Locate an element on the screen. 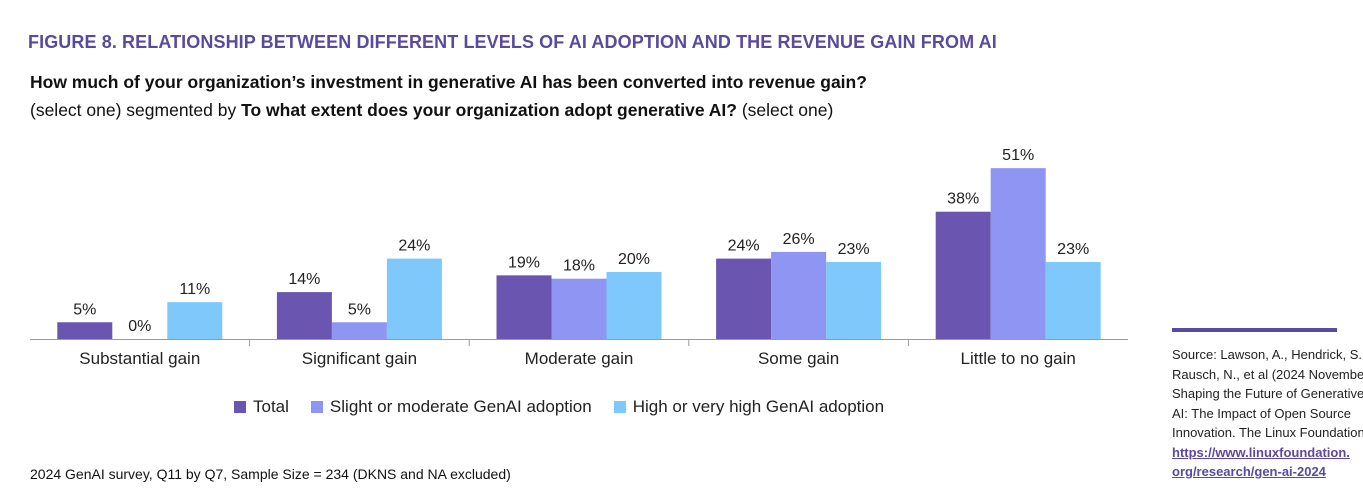  bar-high-or-very-high-genai-adoption-substantial-gain is located at coordinates (195, 320).